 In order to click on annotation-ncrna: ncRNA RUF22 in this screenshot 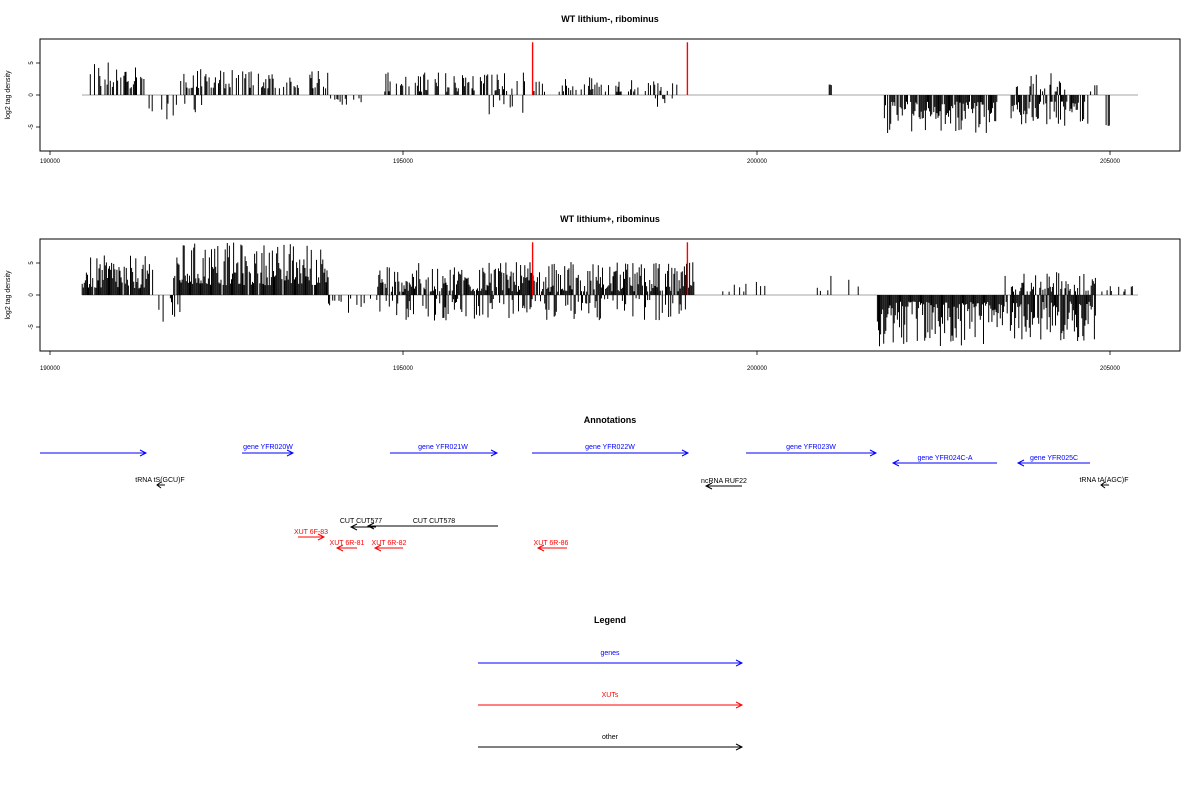, I will do `click(724, 484)`.